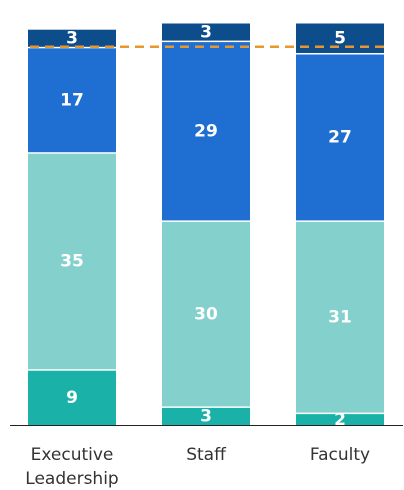  I want to click on data-label: 17, so click(72, 101).